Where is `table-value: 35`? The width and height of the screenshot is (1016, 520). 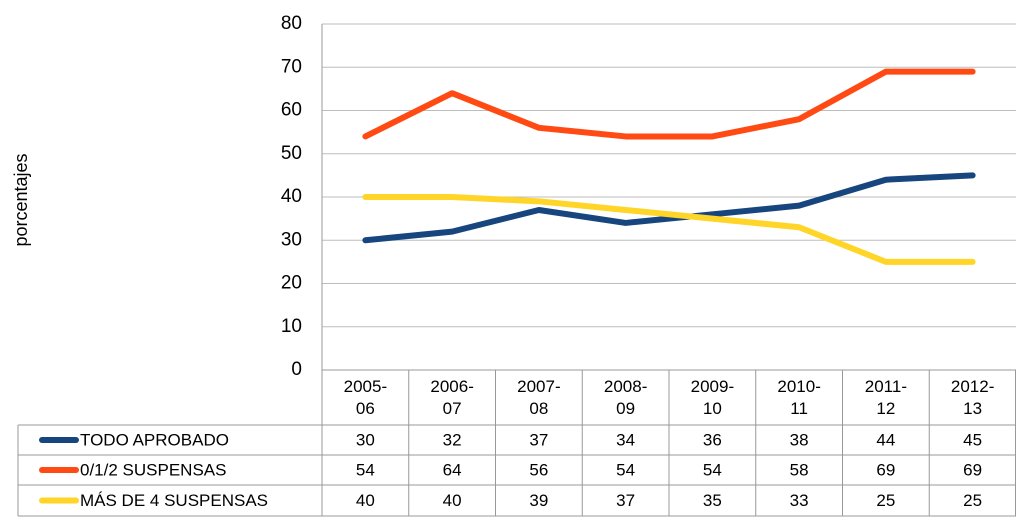 table-value: 35 is located at coordinates (712, 500).